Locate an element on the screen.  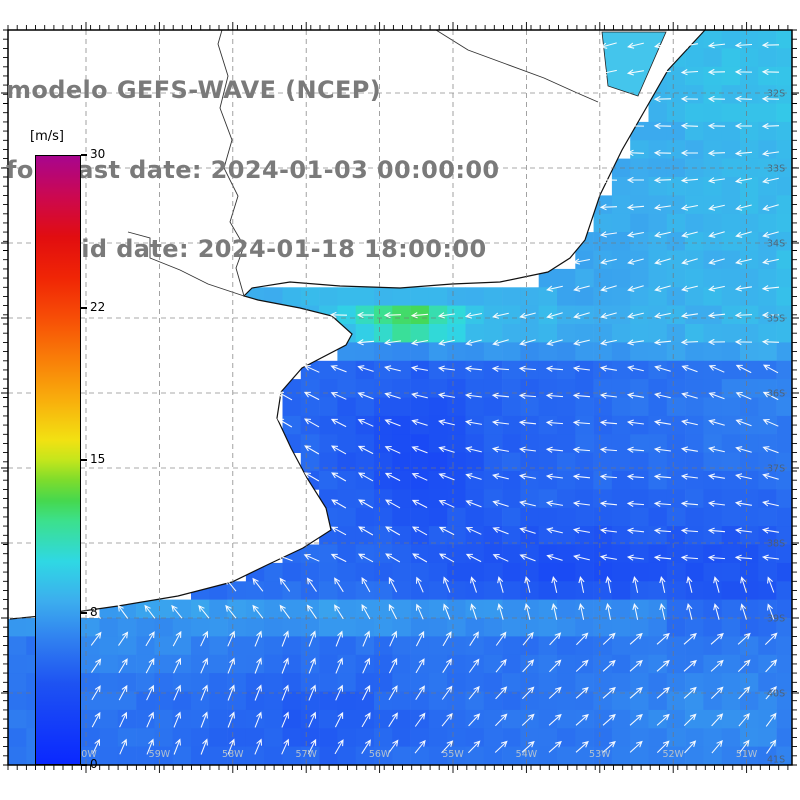
colorbar-tick-label: 30 is located at coordinates (98, 154).